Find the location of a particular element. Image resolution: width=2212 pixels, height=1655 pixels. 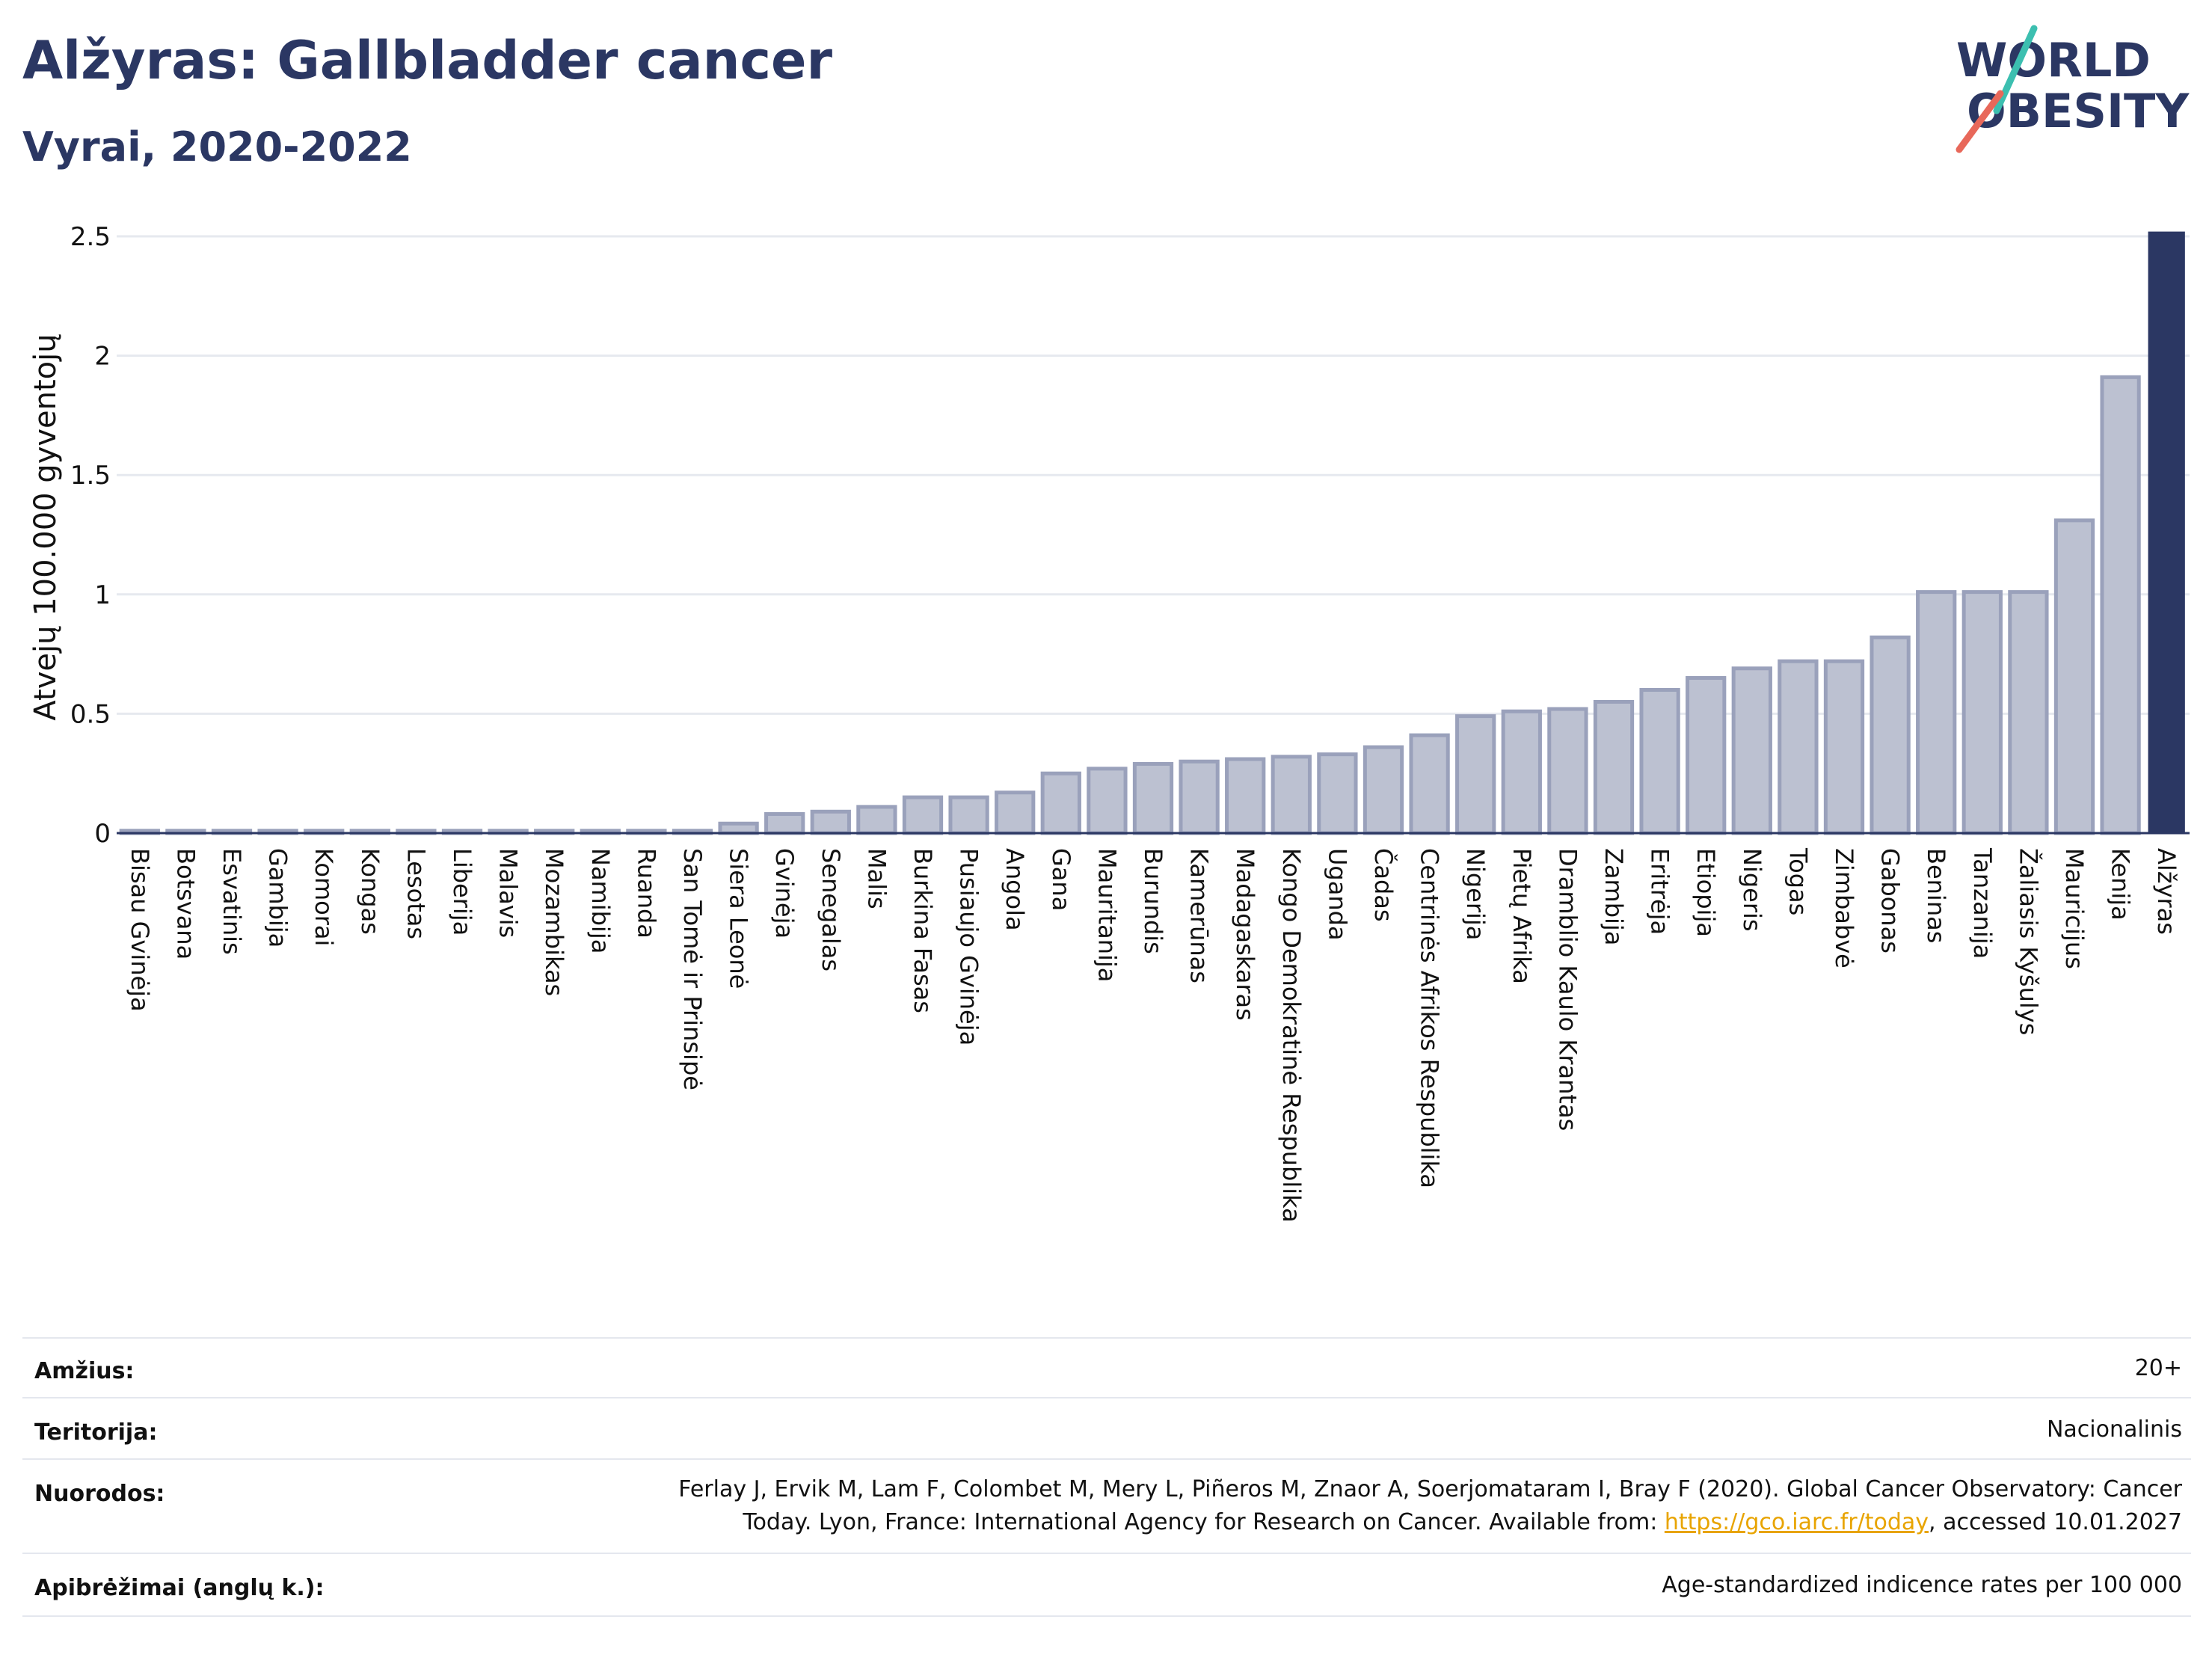

page-subtitle: Vyrai, 2020-2022 is located at coordinates (217, 147).